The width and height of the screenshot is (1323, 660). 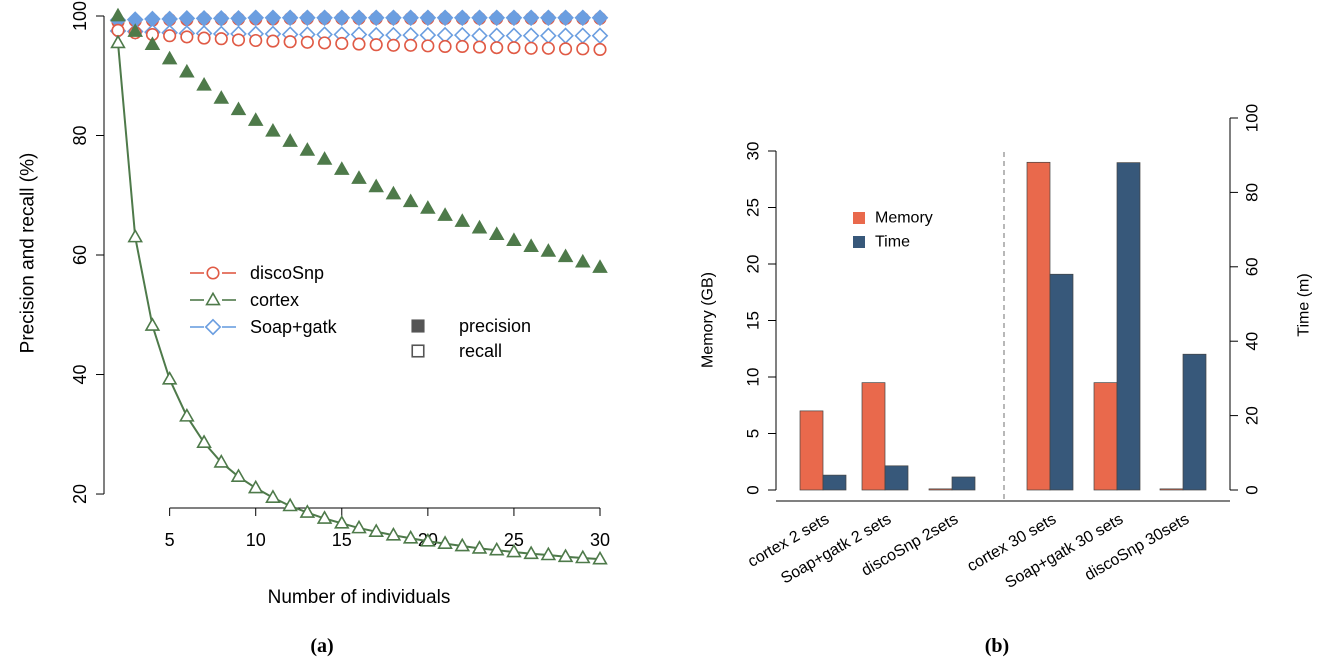 I want to click on legend-label: recall, so click(x=480, y=351).